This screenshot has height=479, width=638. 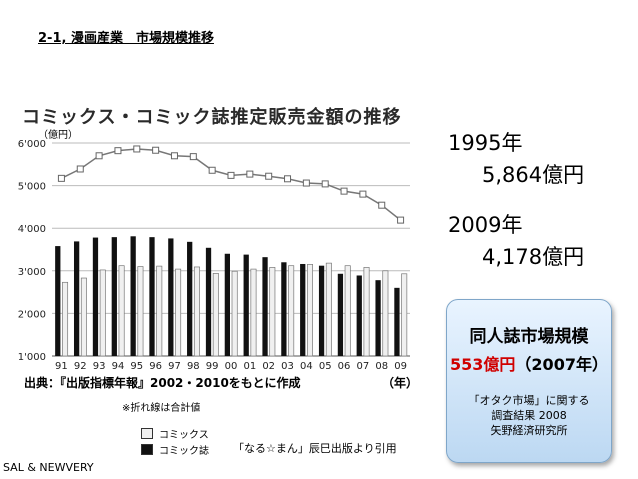 What do you see at coordinates (32, 144) in the screenshot?
I see `y-tick-label: 6'000` at bounding box center [32, 144].